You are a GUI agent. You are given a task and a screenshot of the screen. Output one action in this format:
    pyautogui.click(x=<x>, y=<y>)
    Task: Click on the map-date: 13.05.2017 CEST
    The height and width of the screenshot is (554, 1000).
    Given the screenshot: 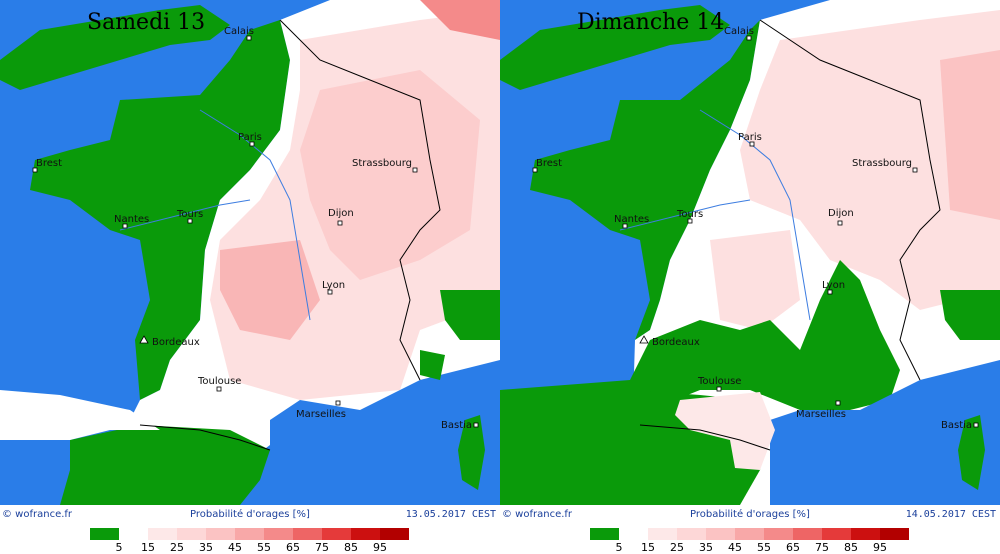 What is the action you would take?
    pyautogui.click(x=450, y=514)
    